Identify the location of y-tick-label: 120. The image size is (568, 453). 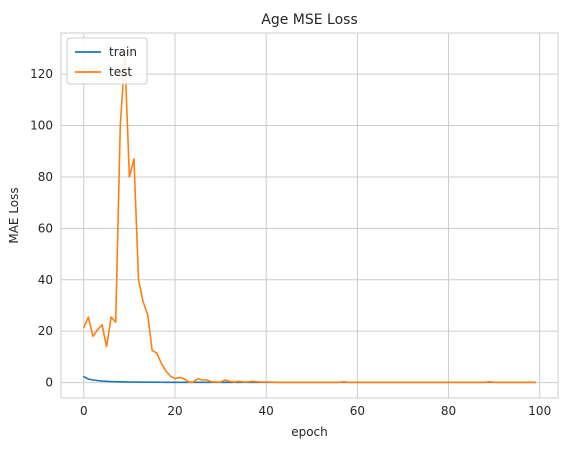
(41, 74).